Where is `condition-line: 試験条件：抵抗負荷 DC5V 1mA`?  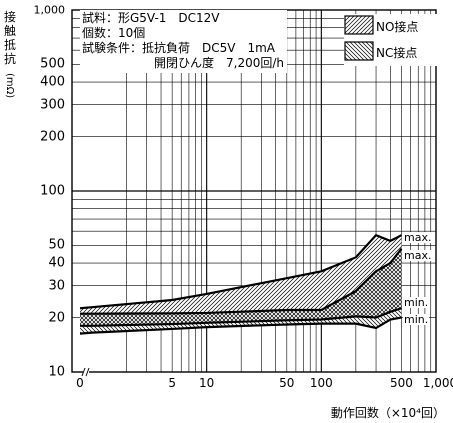
condition-line: 試験条件：抵抗負荷 DC5V 1mA is located at coordinates (178, 48).